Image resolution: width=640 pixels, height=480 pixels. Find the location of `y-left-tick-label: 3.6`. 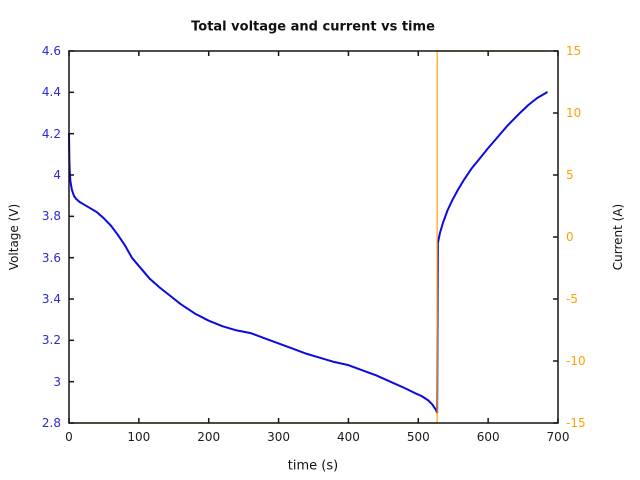

y-left-tick-label: 3.6 is located at coordinates (51, 257).